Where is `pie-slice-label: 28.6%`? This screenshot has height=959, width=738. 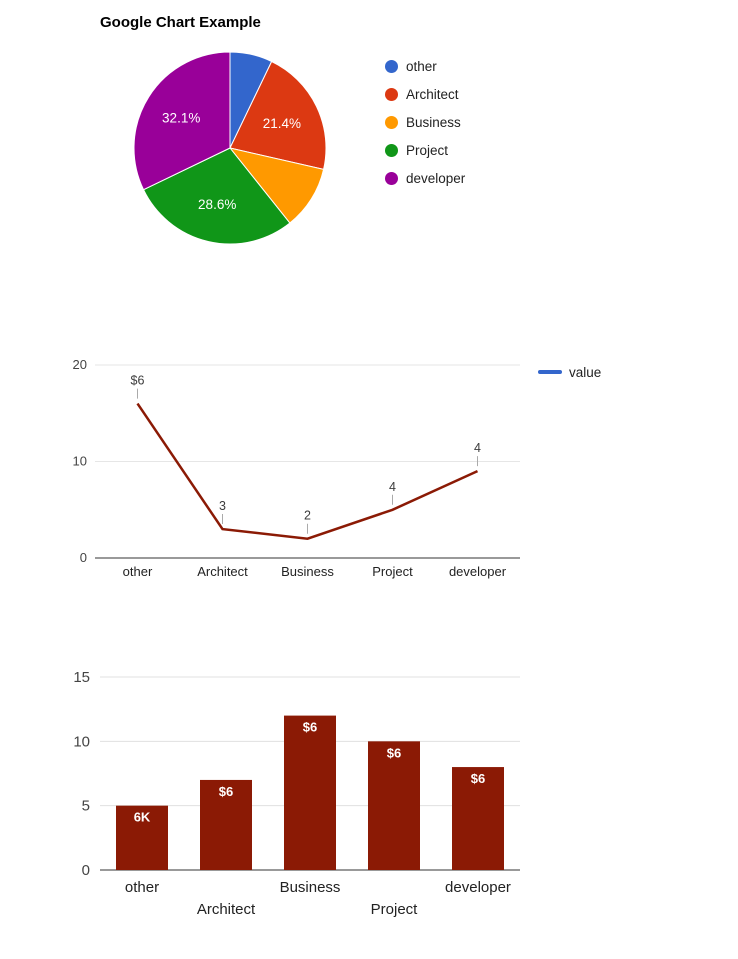 pie-slice-label: 28.6% is located at coordinates (217, 204).